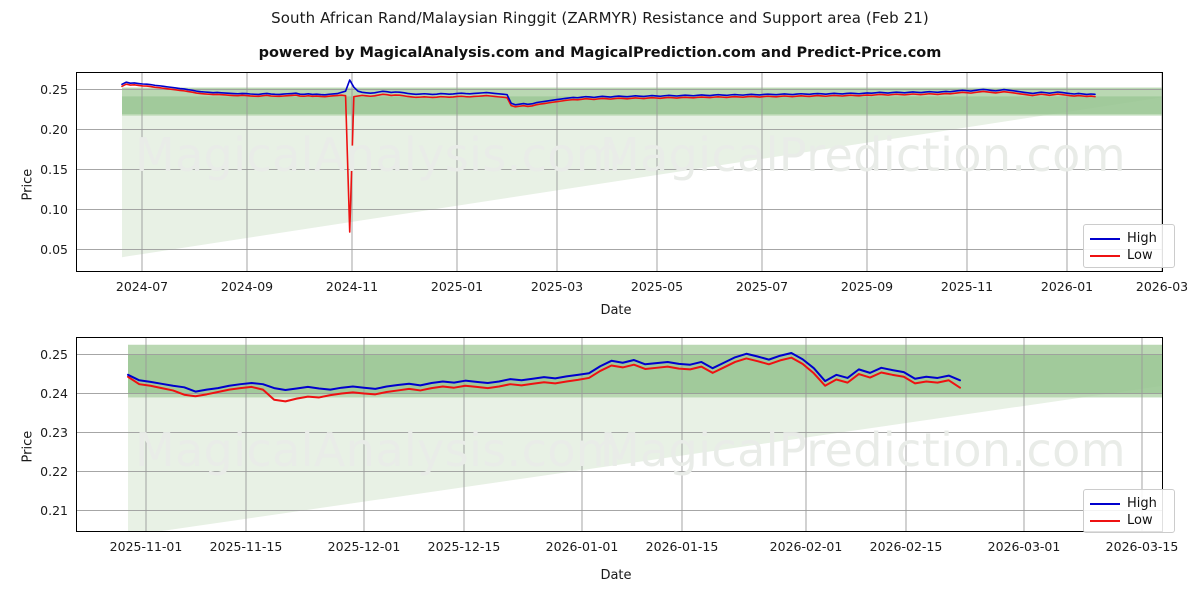 The image size is (1200, 600). What do you see at coordinates (582, 546) in the screenshot?
I see `x-tick-label: 2026-01-01` at bounding box center [582, 546].